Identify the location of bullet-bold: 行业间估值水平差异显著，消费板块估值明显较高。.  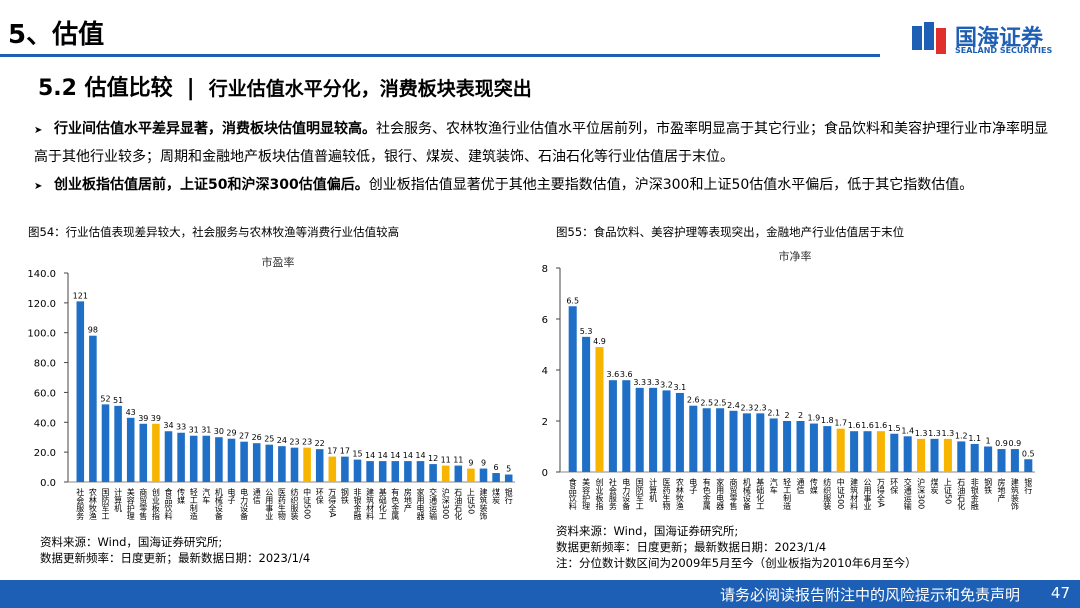
(215, 129).